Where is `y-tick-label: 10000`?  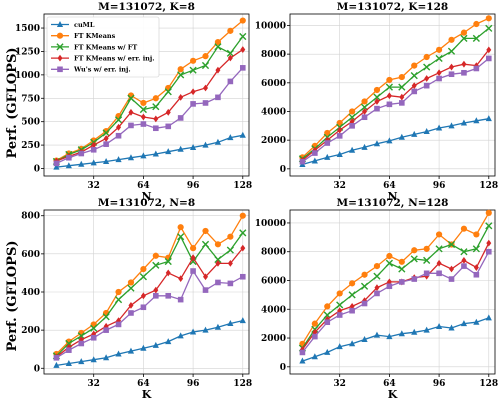 y-tick-label: 10000 is located at coordinates (270, 26).